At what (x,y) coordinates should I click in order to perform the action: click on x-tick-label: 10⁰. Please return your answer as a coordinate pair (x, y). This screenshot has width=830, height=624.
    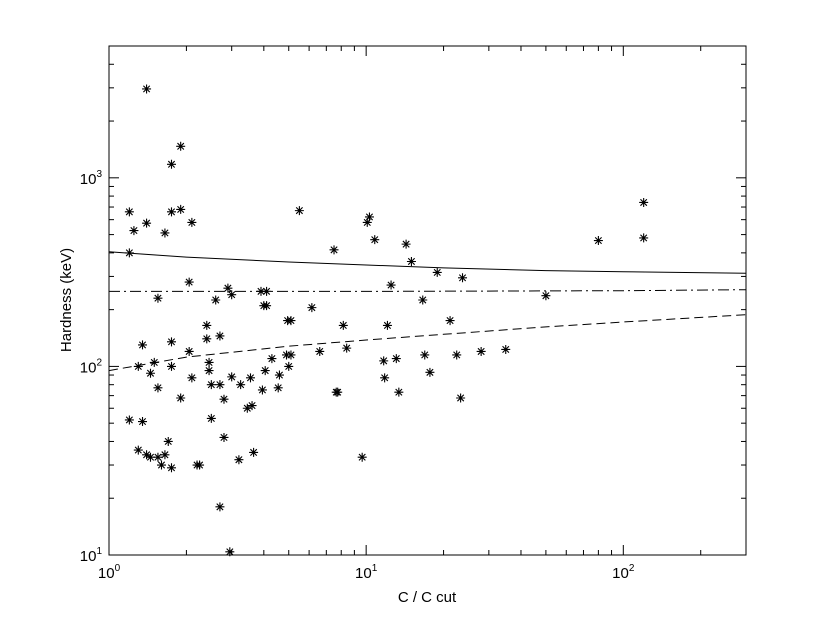
    Looking at the image, I should click on (109, 572).